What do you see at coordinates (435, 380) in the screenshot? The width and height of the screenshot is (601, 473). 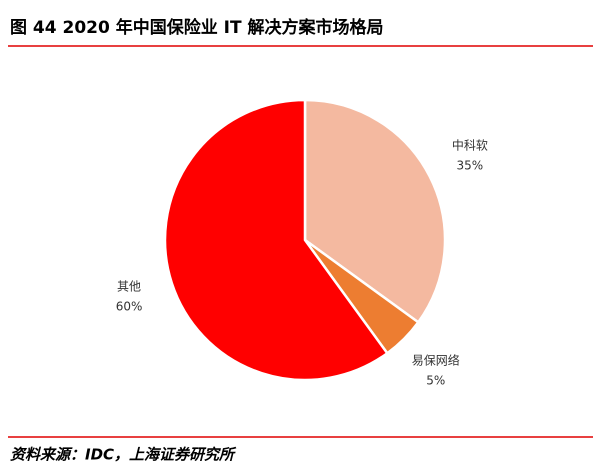 I see `slice-value-label: 5%` at bounding box center [435, 380].